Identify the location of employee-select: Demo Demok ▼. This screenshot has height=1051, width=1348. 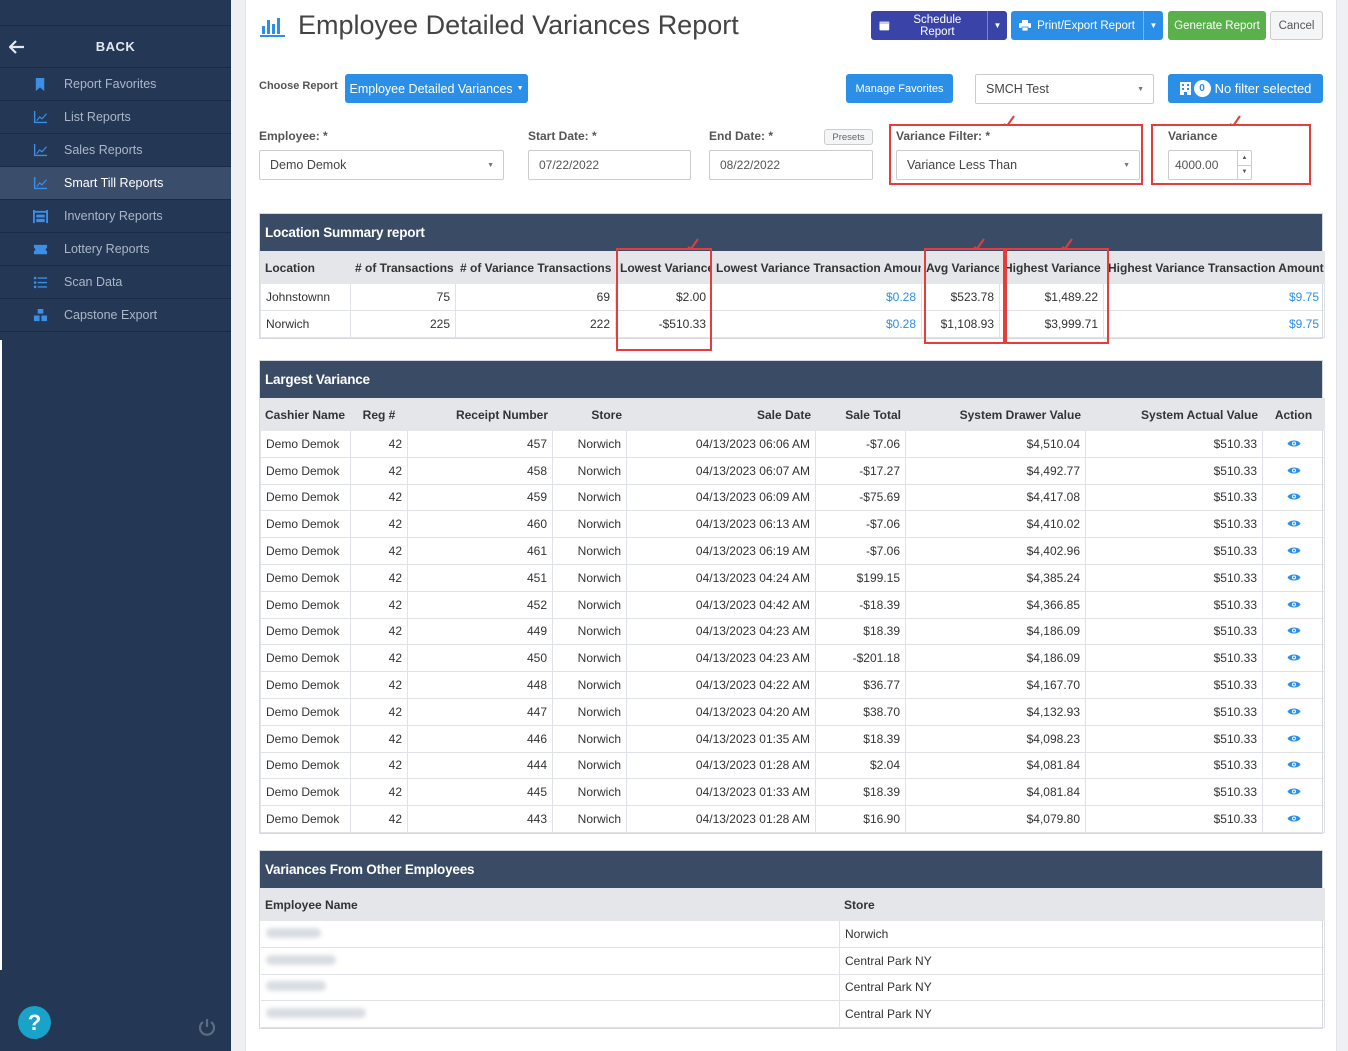
(381, 165).